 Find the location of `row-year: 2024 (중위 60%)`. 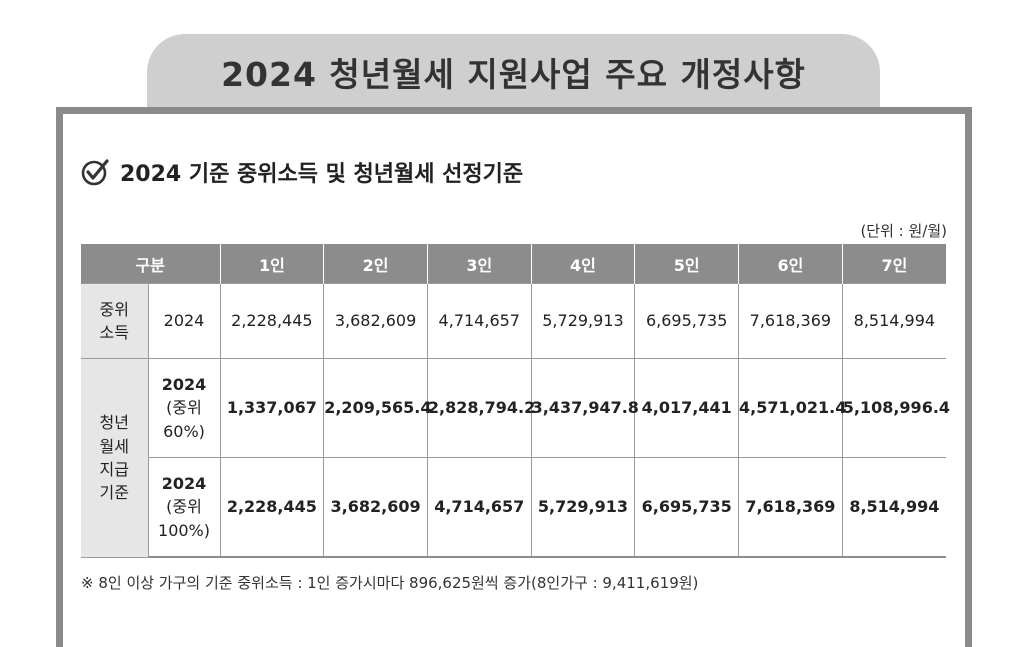

row-year: 2024 (중위 60%) is located at coordinates (184, 408).